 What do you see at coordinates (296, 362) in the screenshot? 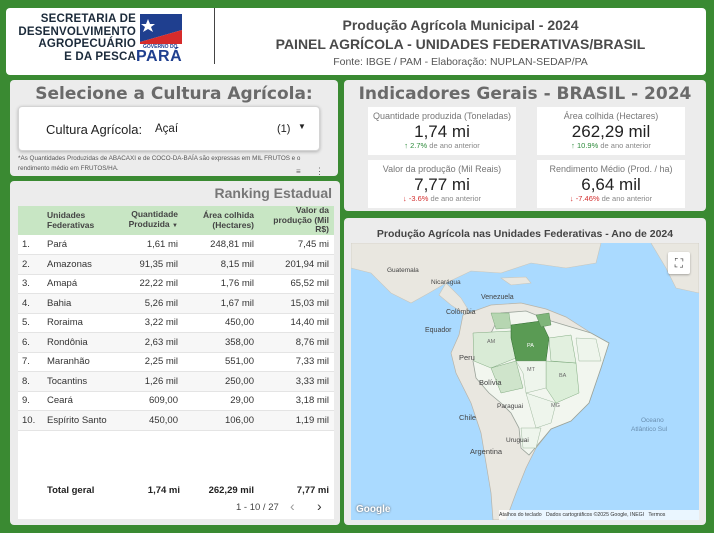
I see `row-value: 7,33 mil` at bounding box center [296, 362].